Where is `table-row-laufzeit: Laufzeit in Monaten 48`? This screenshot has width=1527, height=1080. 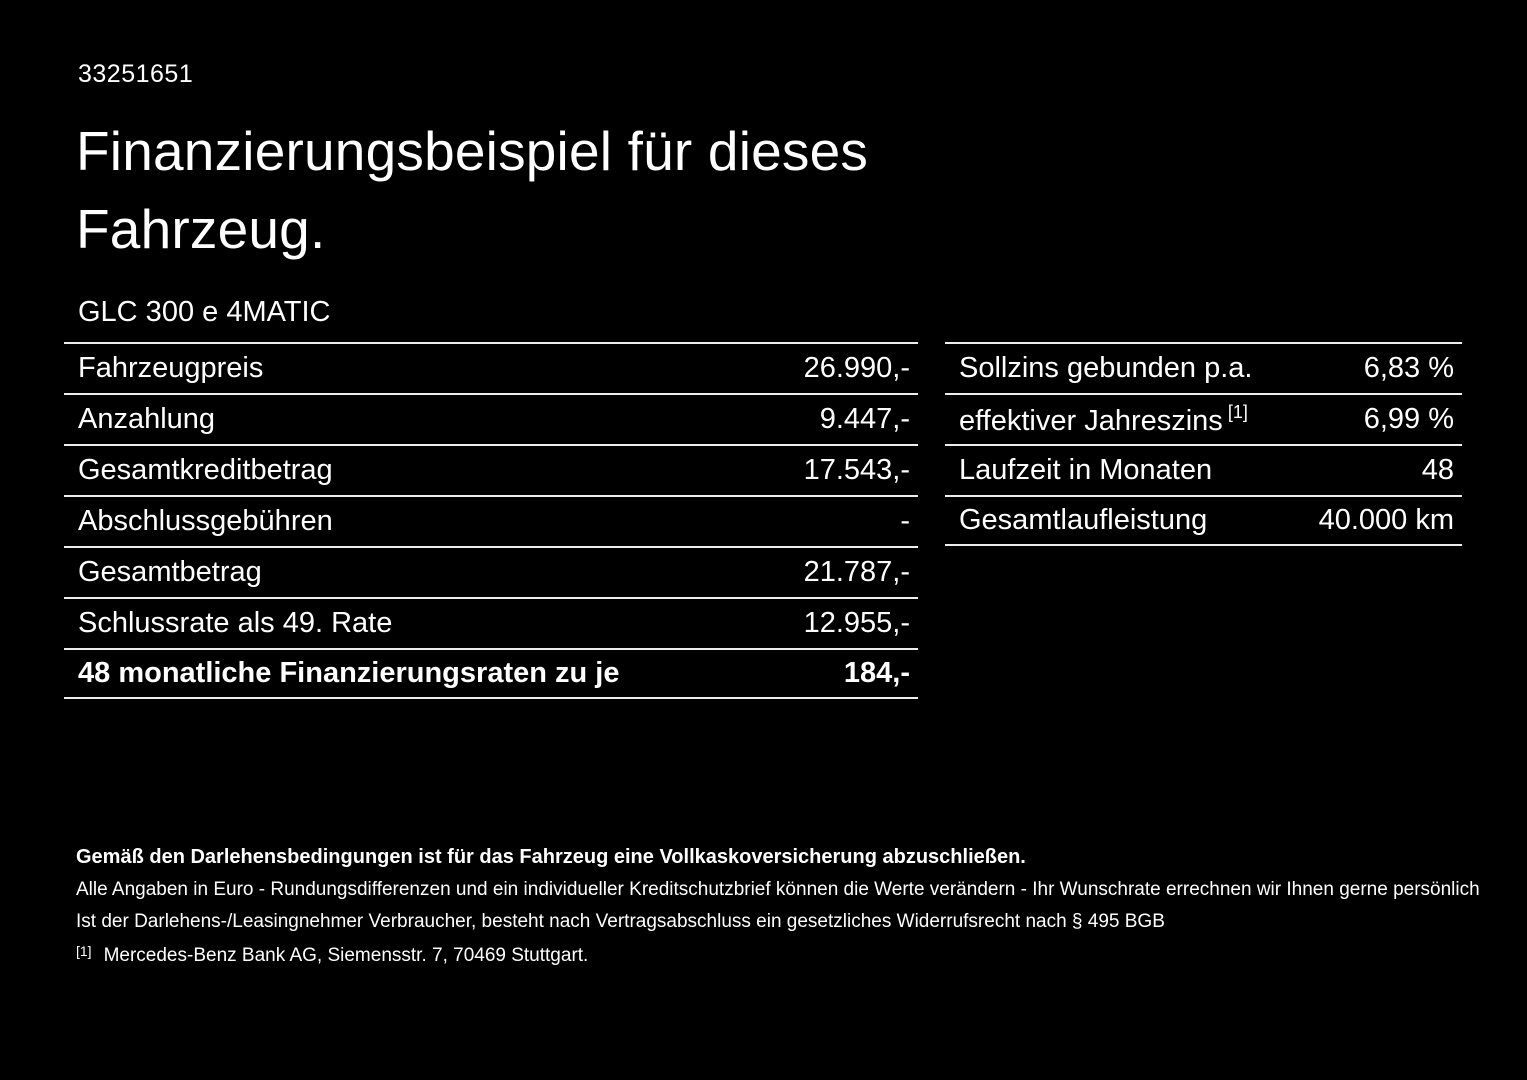 table-row-laufzeit: Laufzeit in Monaten 48 is located at coordinates (1203, 469).